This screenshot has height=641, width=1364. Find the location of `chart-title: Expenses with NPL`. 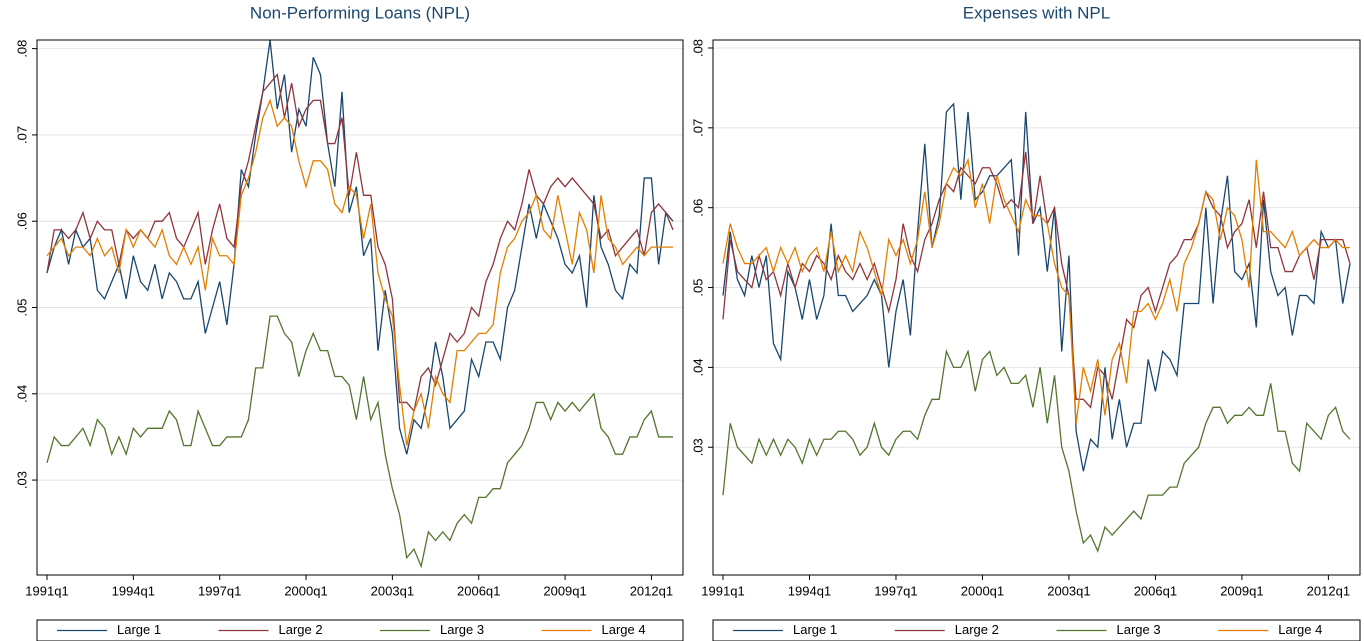

chart-title: Expenses with NPL is located at coordinates (1036, 12).